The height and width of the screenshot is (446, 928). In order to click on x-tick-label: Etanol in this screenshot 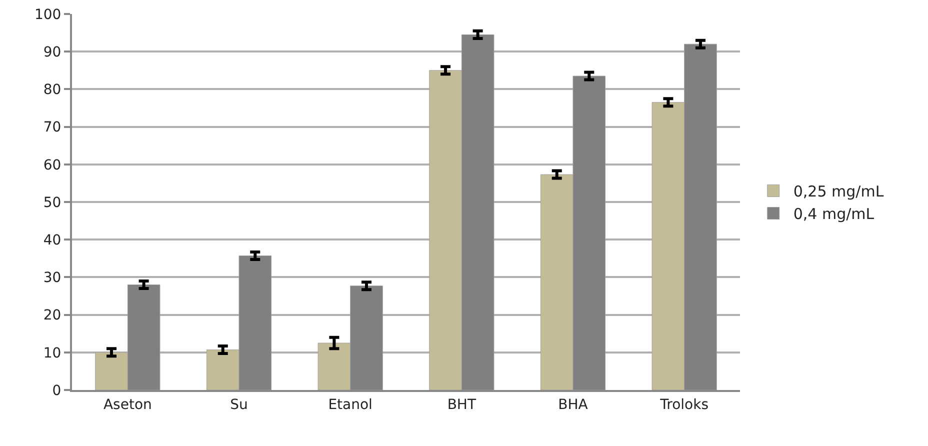, I will do `click(350, 404)`.